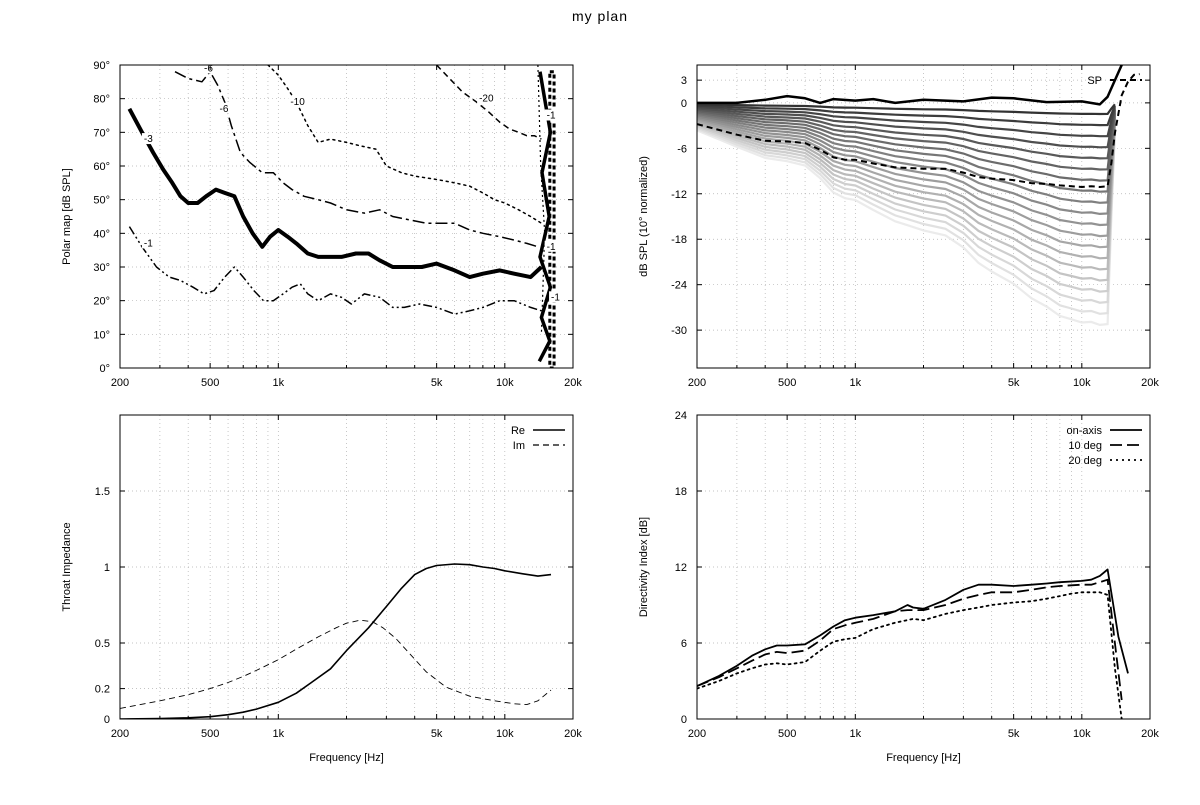  I want to click on y-tick-label: 0.5, so click(102, 644).